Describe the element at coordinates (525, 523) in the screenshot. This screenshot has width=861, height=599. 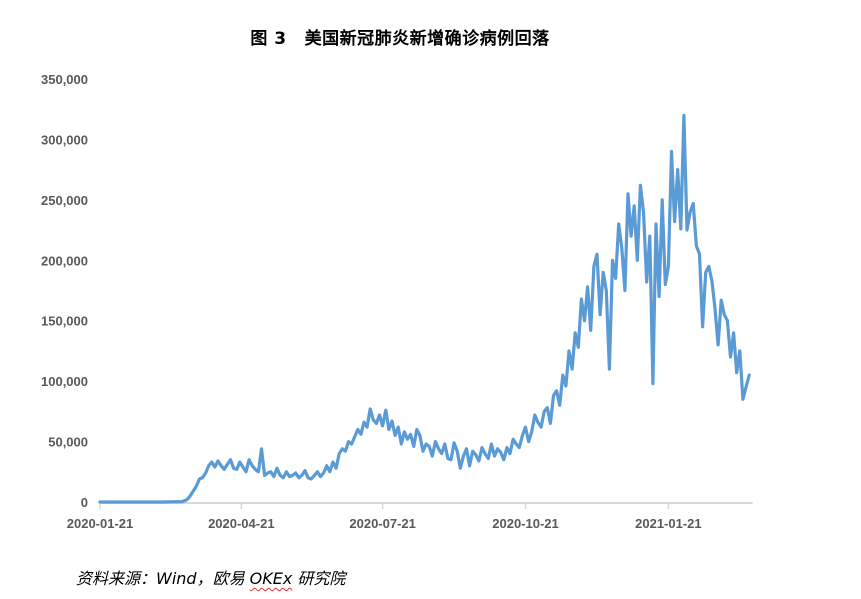
I see `x-tick-label: 2020-10-21` at that location.